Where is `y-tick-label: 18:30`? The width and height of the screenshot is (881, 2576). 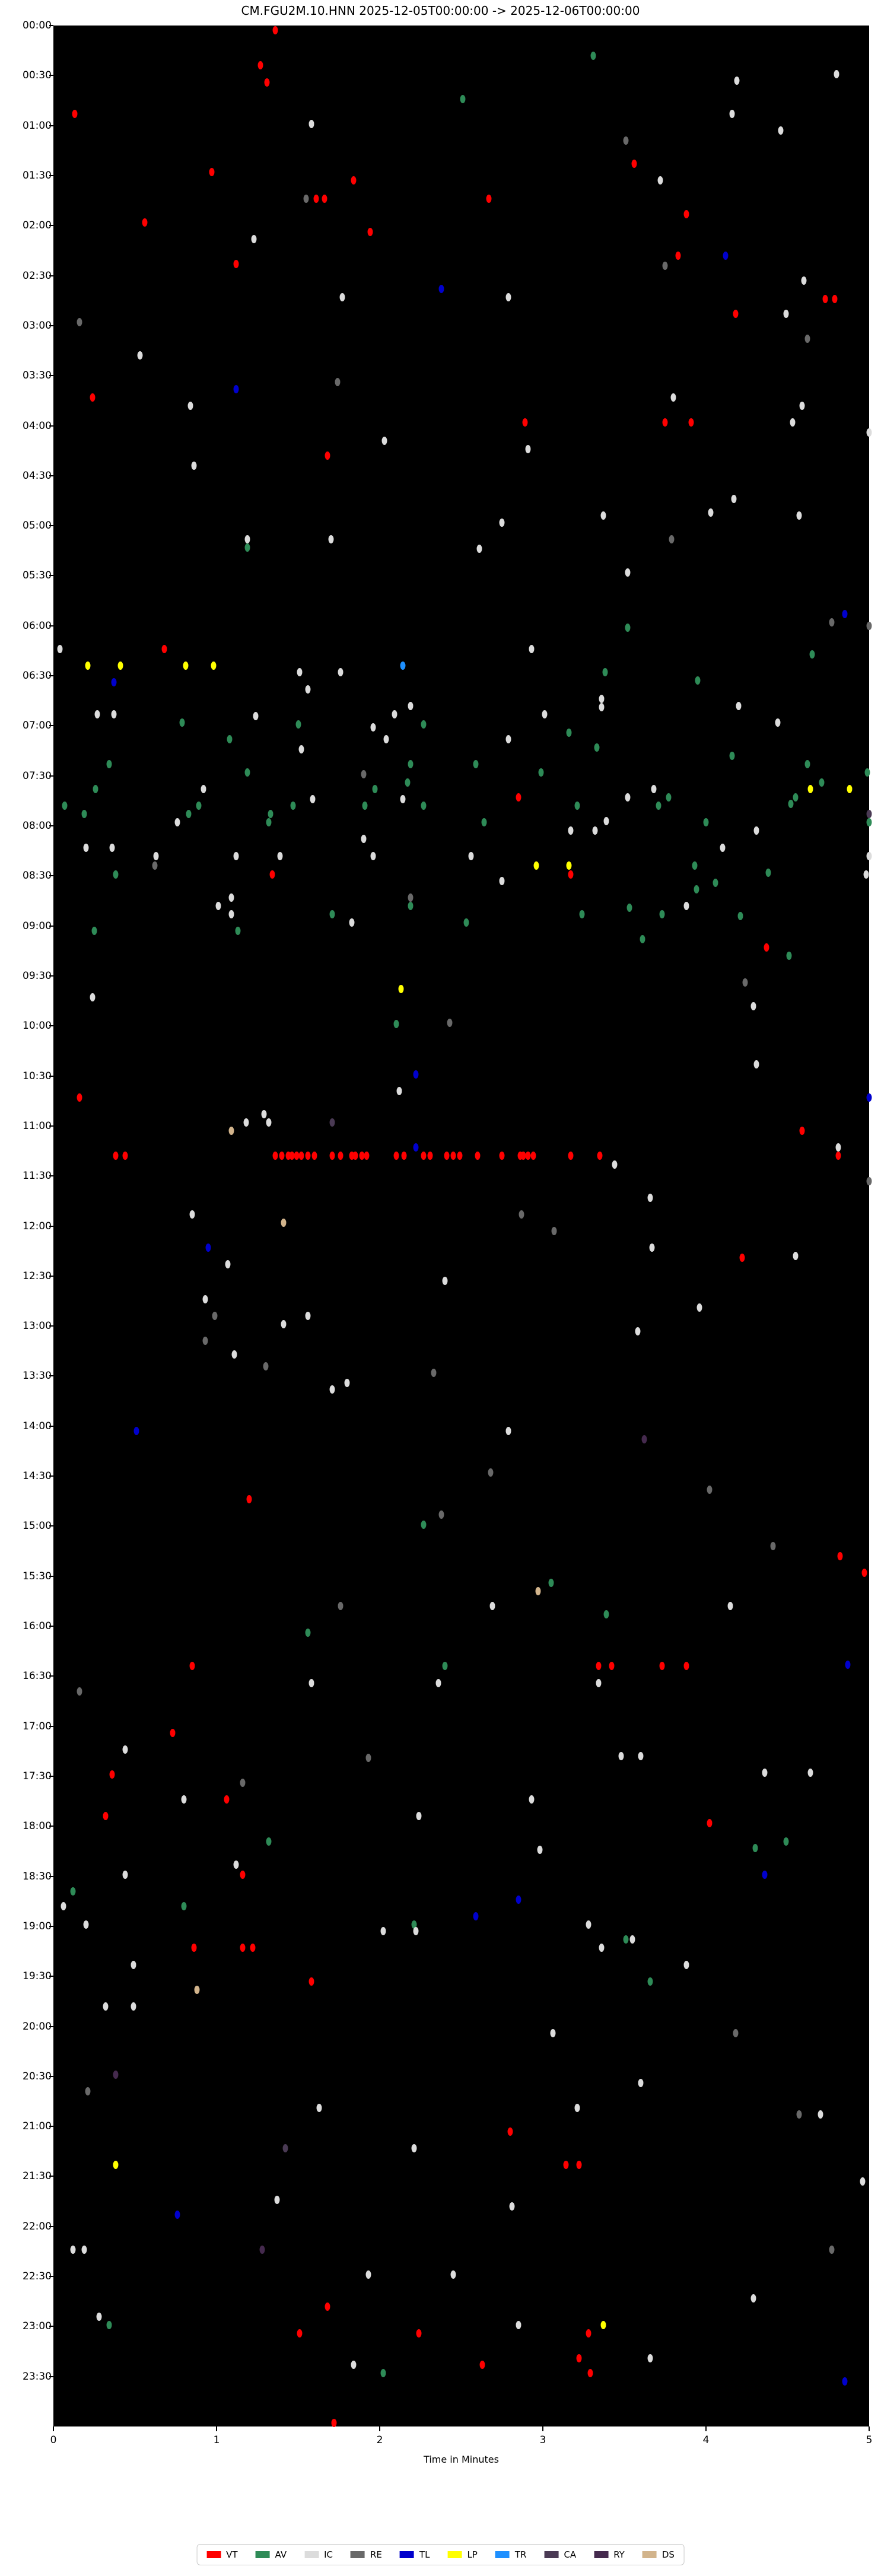 y-tick-label: 18:30 is located at coordinates (37, 1876).